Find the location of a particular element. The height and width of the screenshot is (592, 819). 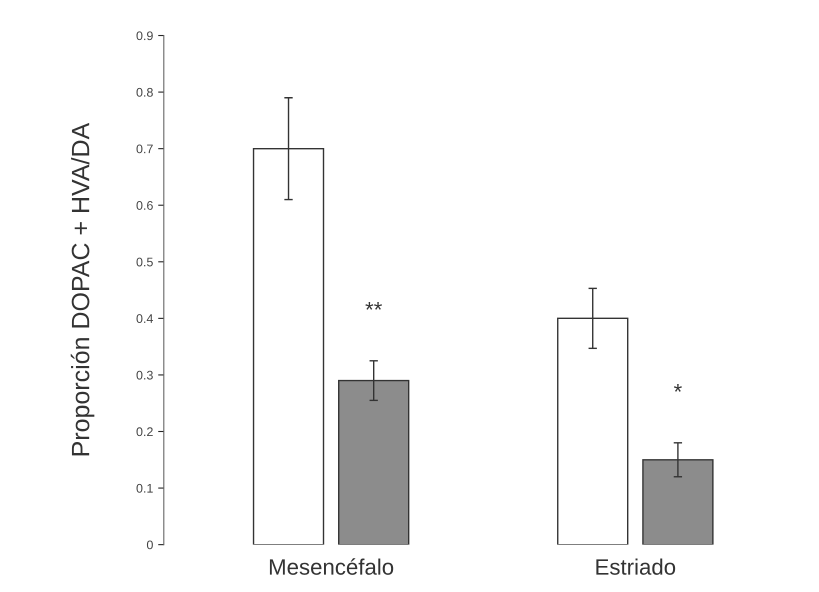

annotation: ** is located at coordinates (373, 306).